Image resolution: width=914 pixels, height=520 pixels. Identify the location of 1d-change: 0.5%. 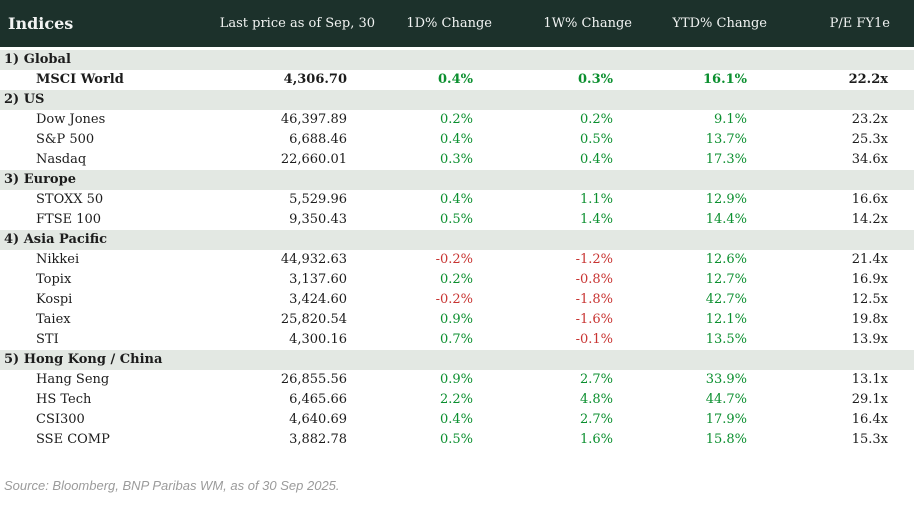
(456, 439).